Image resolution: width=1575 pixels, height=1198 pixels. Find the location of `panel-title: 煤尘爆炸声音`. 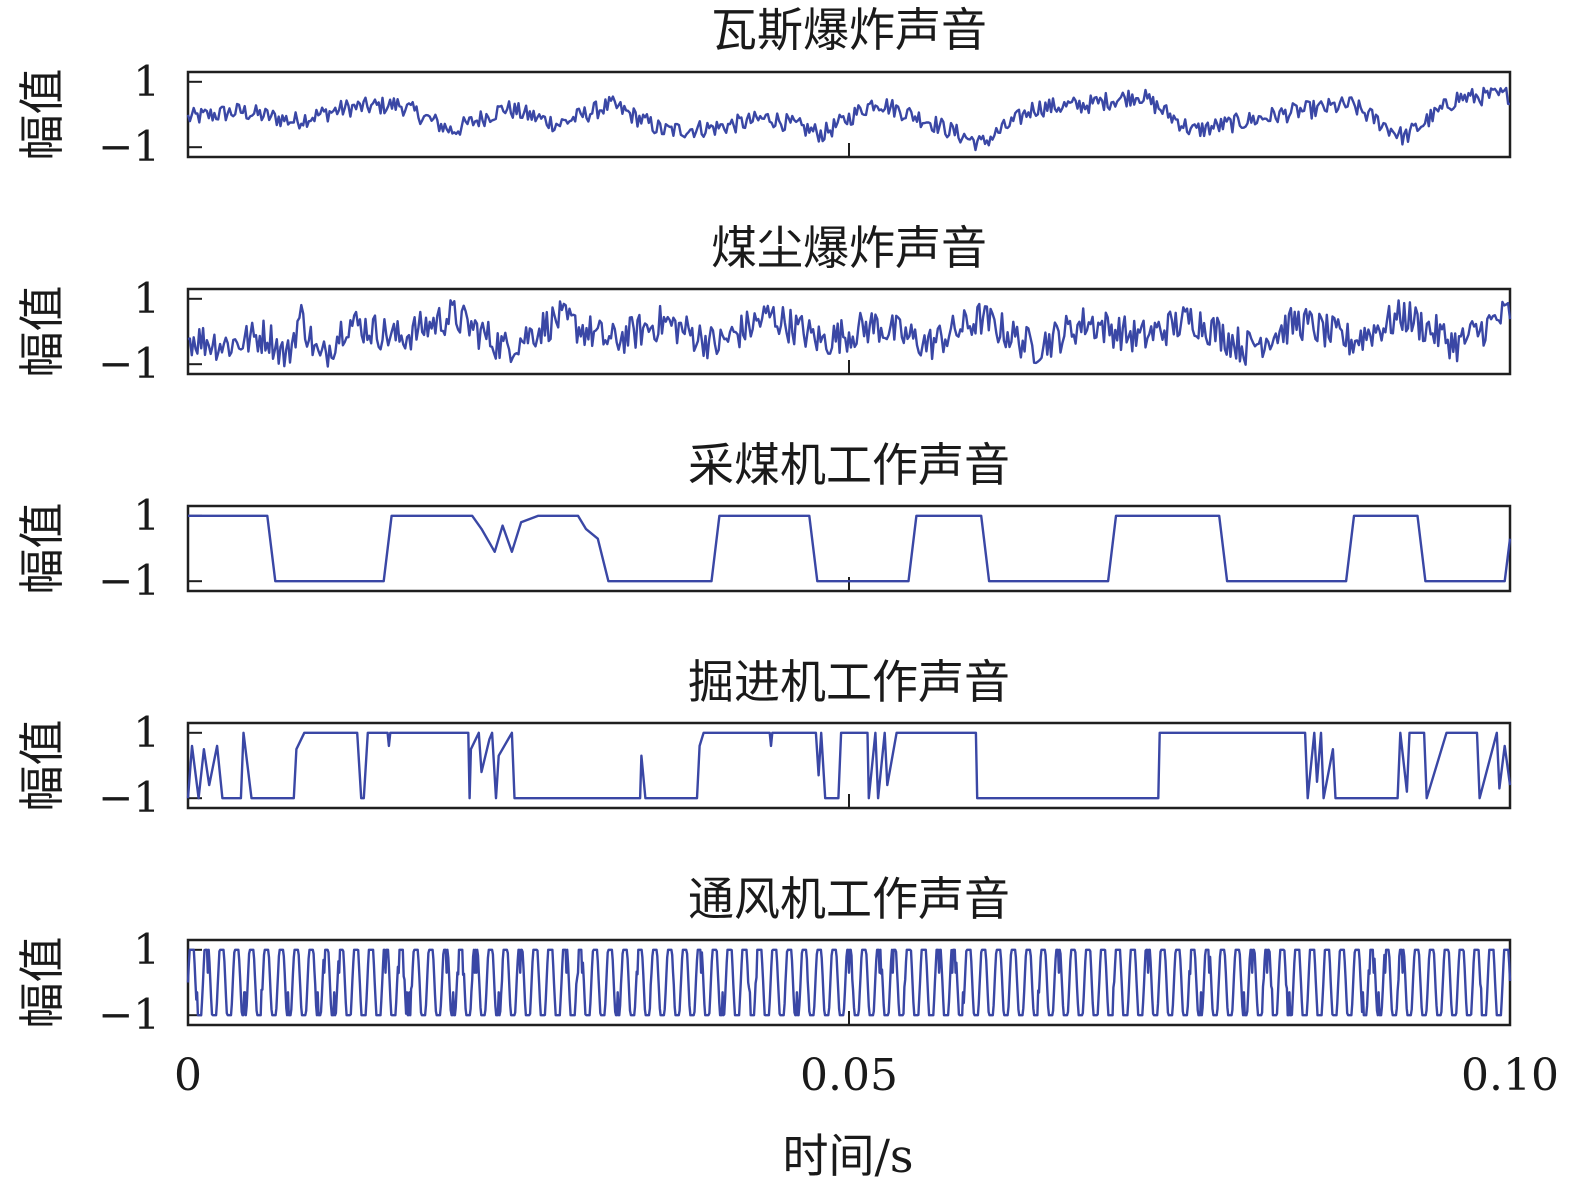

panel-title: 煤尘爆炸声音 is located at coordinates (849, 248).